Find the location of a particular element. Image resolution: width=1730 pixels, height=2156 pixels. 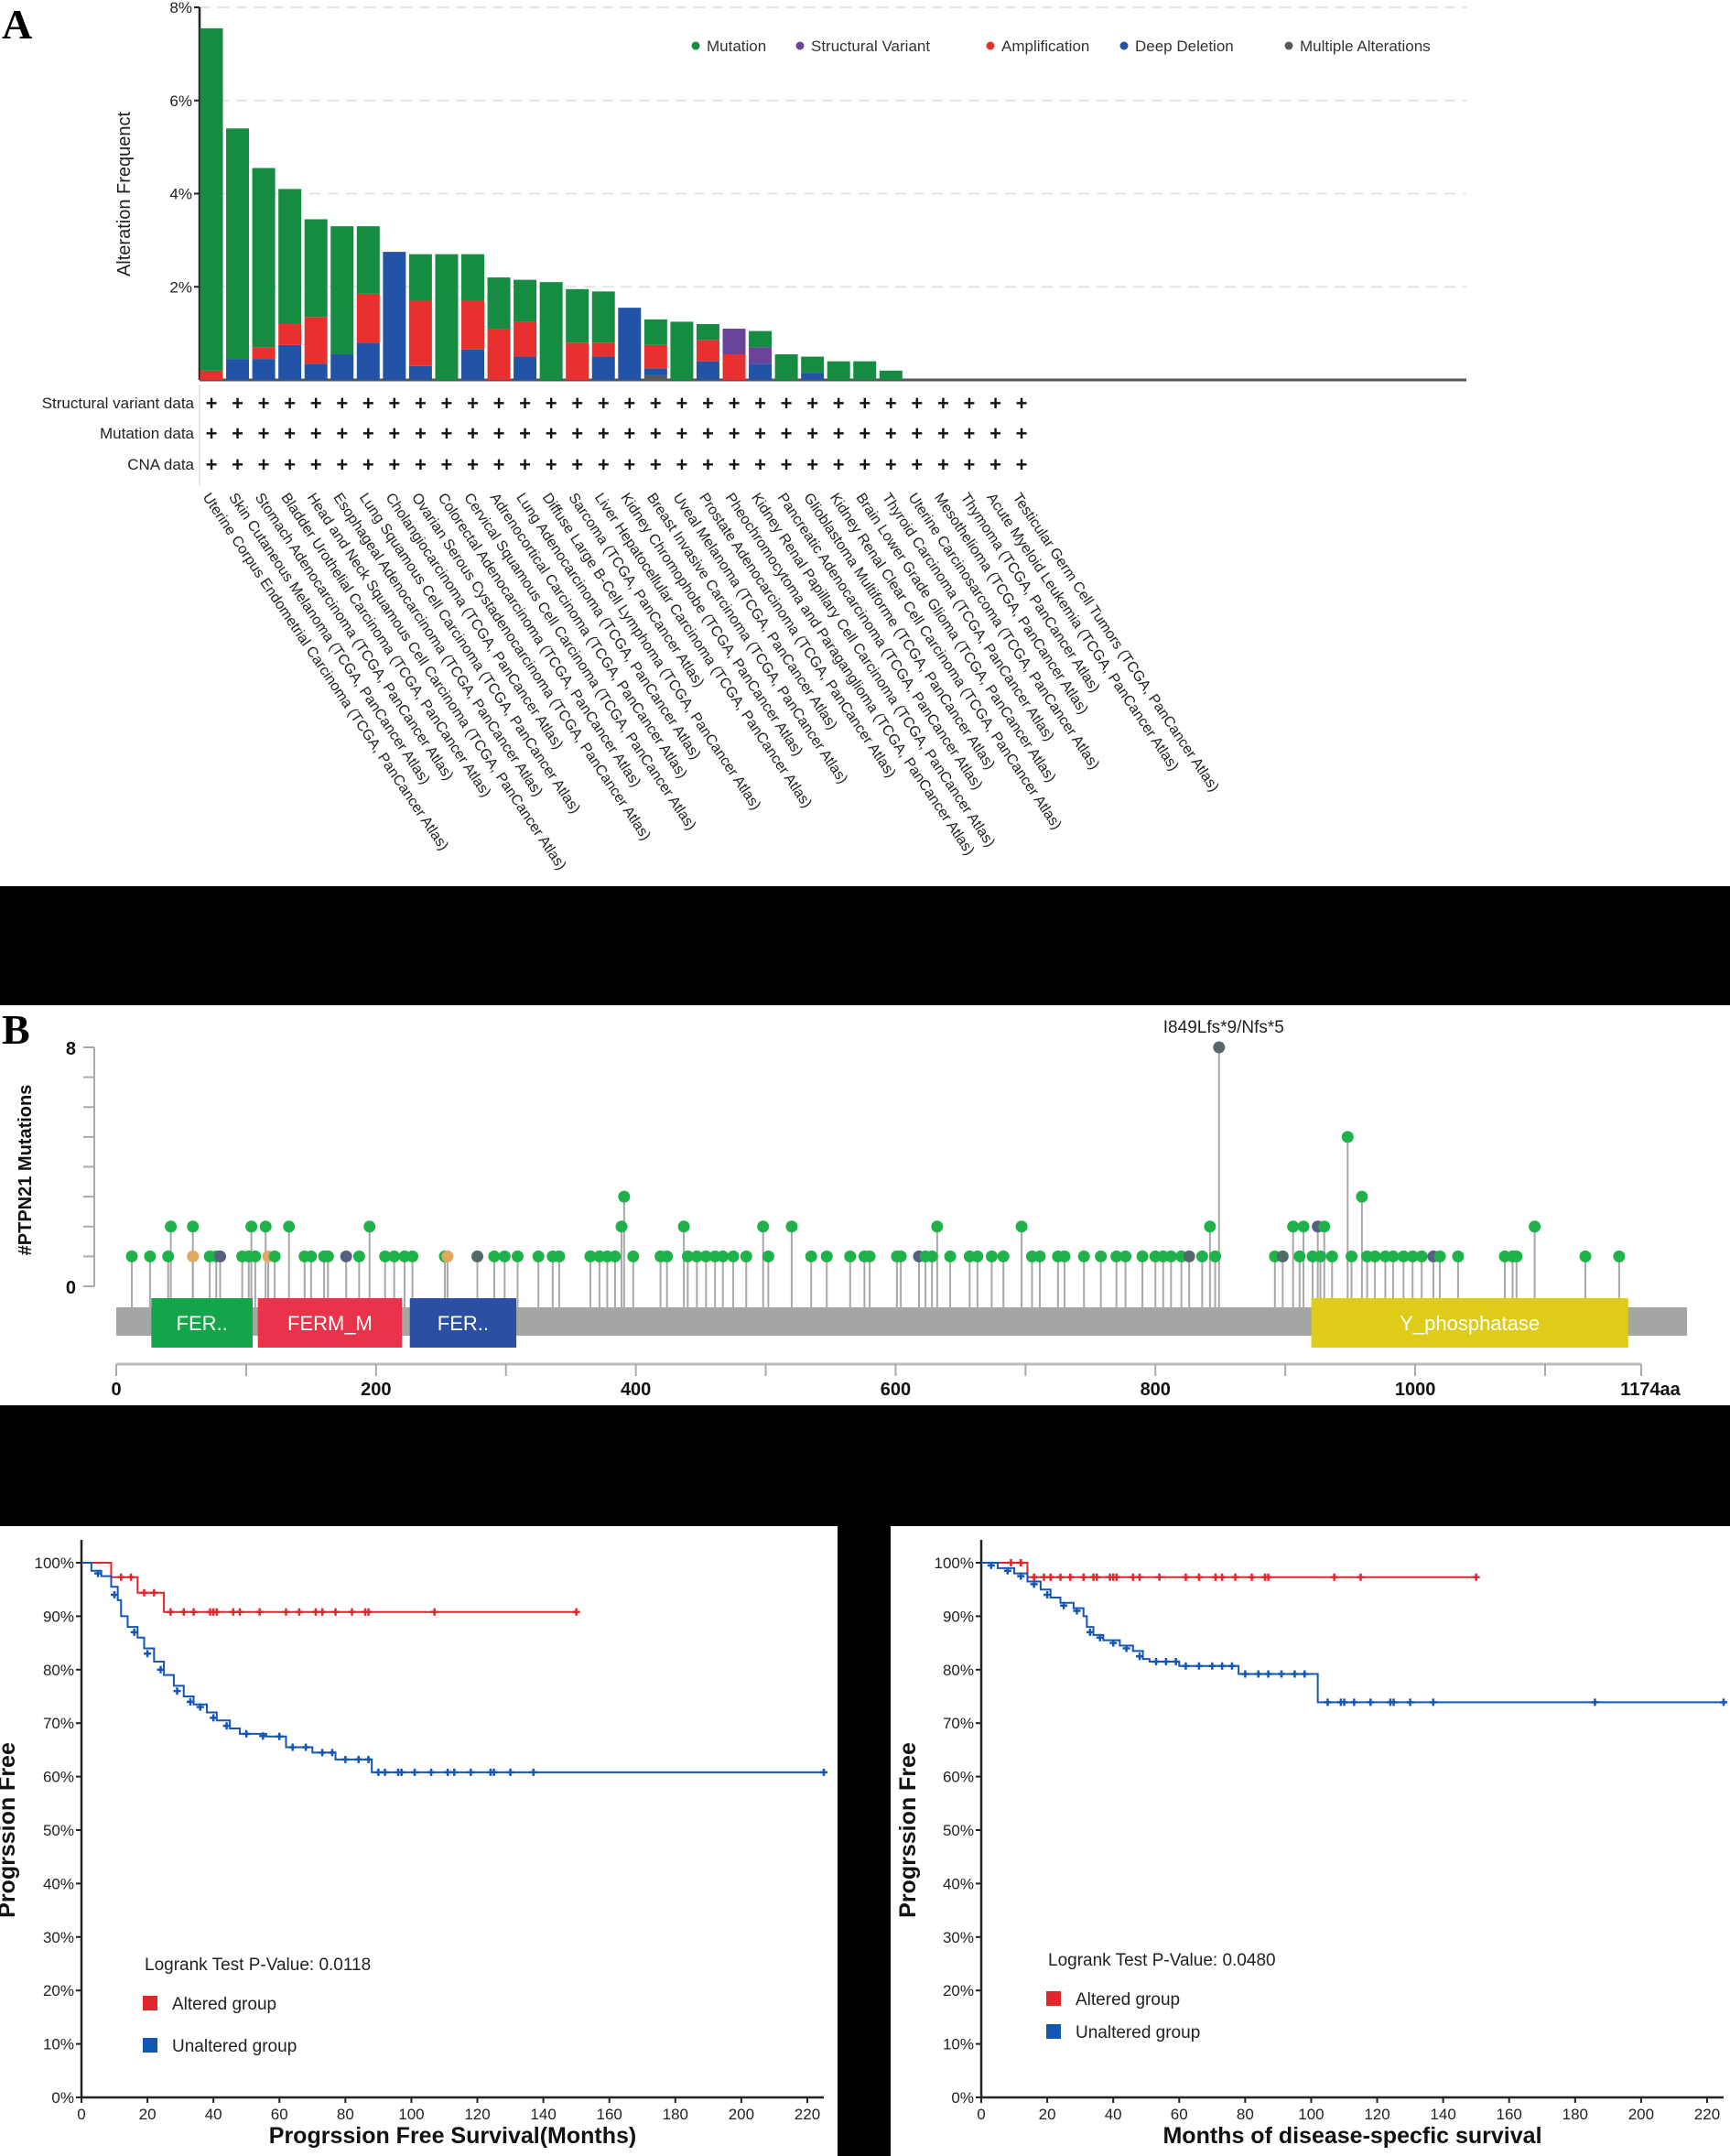

x-tick-label: 220 is located at coordinates (807, 2115).